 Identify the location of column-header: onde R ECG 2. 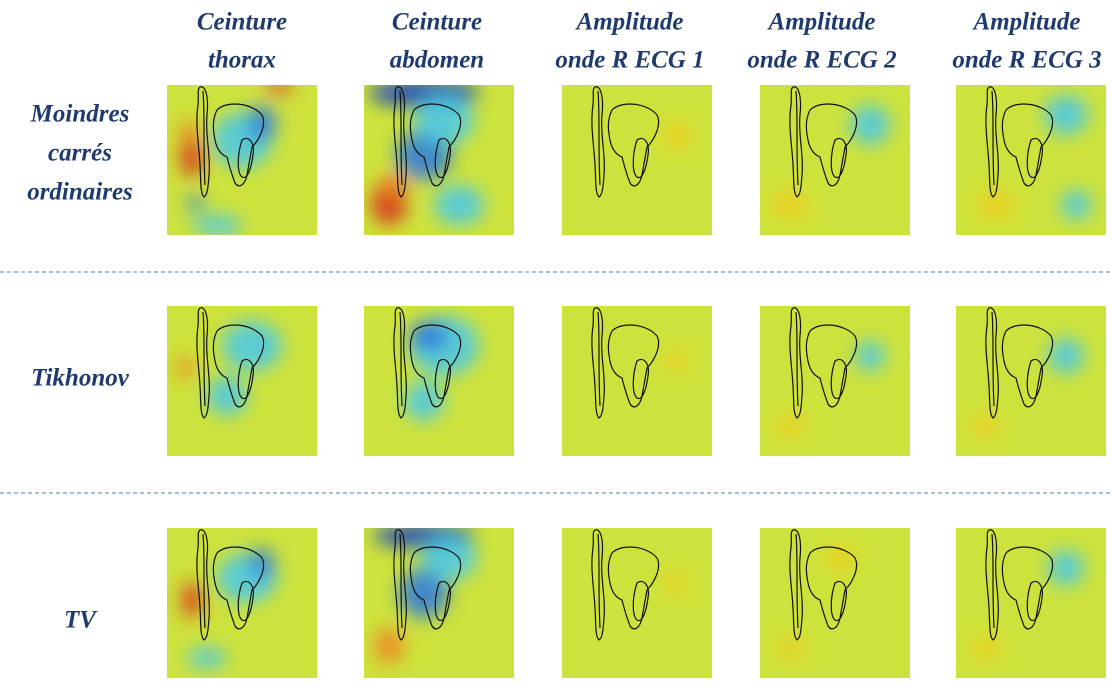
(821, 60).